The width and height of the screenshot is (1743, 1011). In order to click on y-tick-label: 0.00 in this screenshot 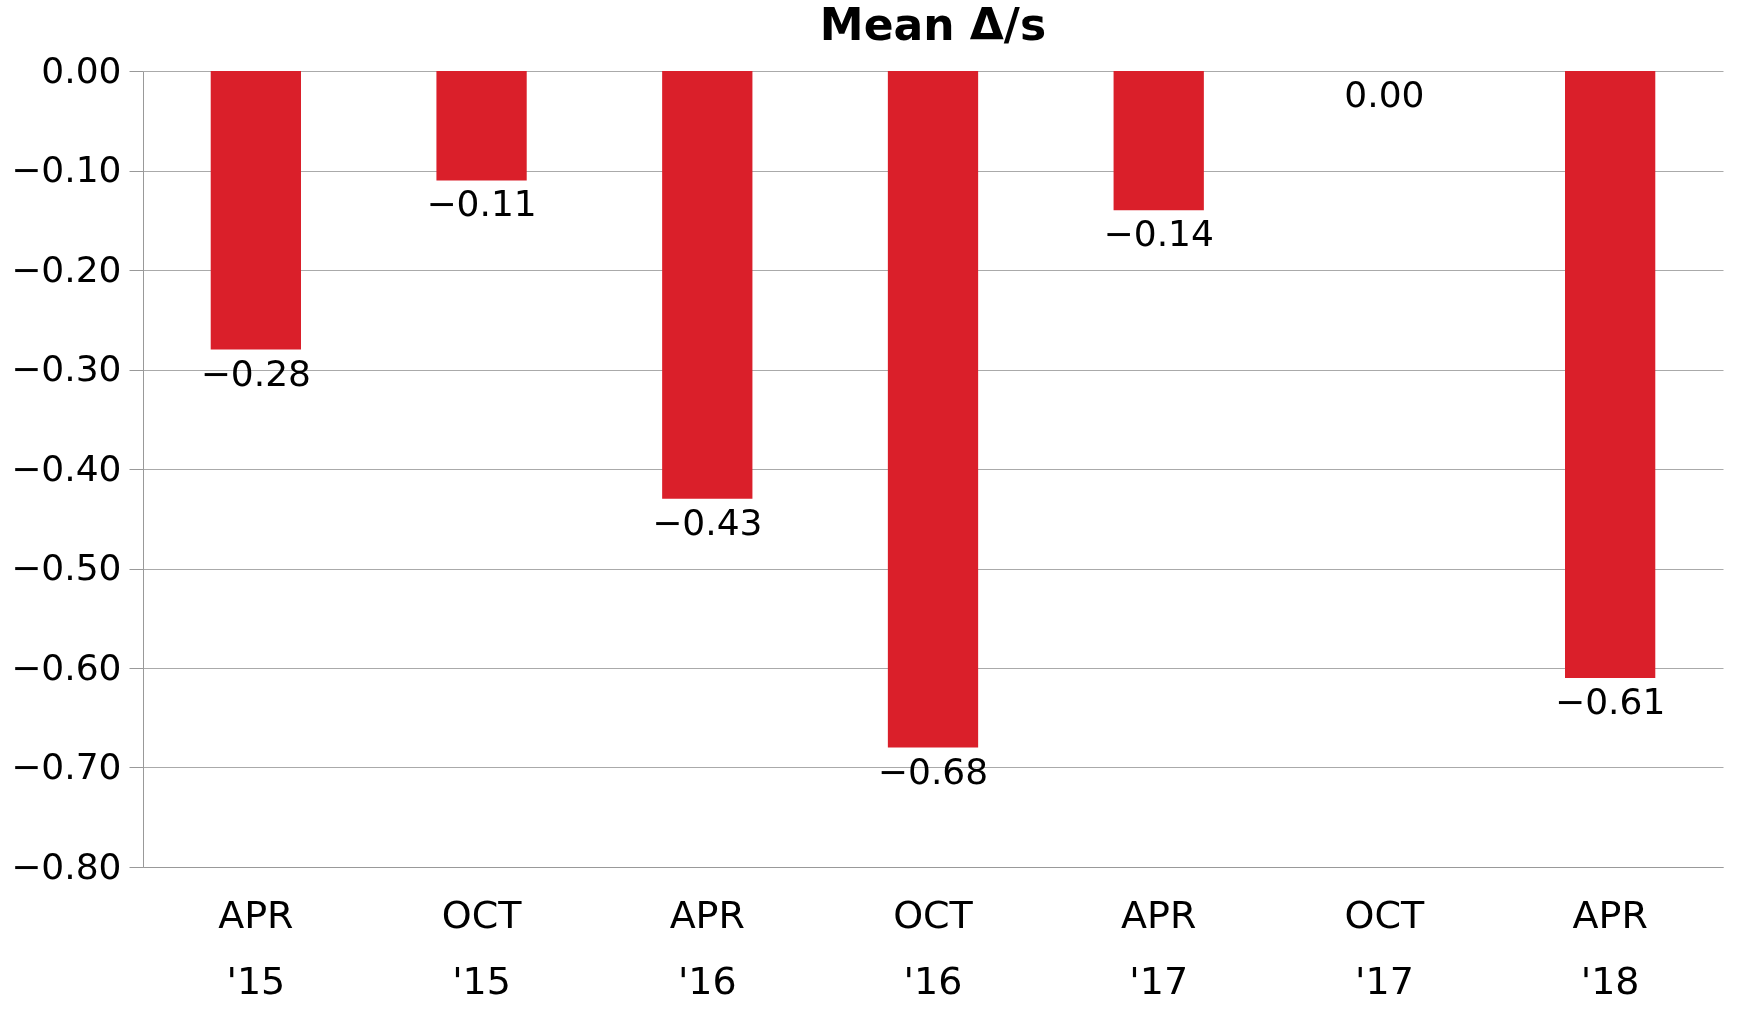, I will do `click(81, 70)`.